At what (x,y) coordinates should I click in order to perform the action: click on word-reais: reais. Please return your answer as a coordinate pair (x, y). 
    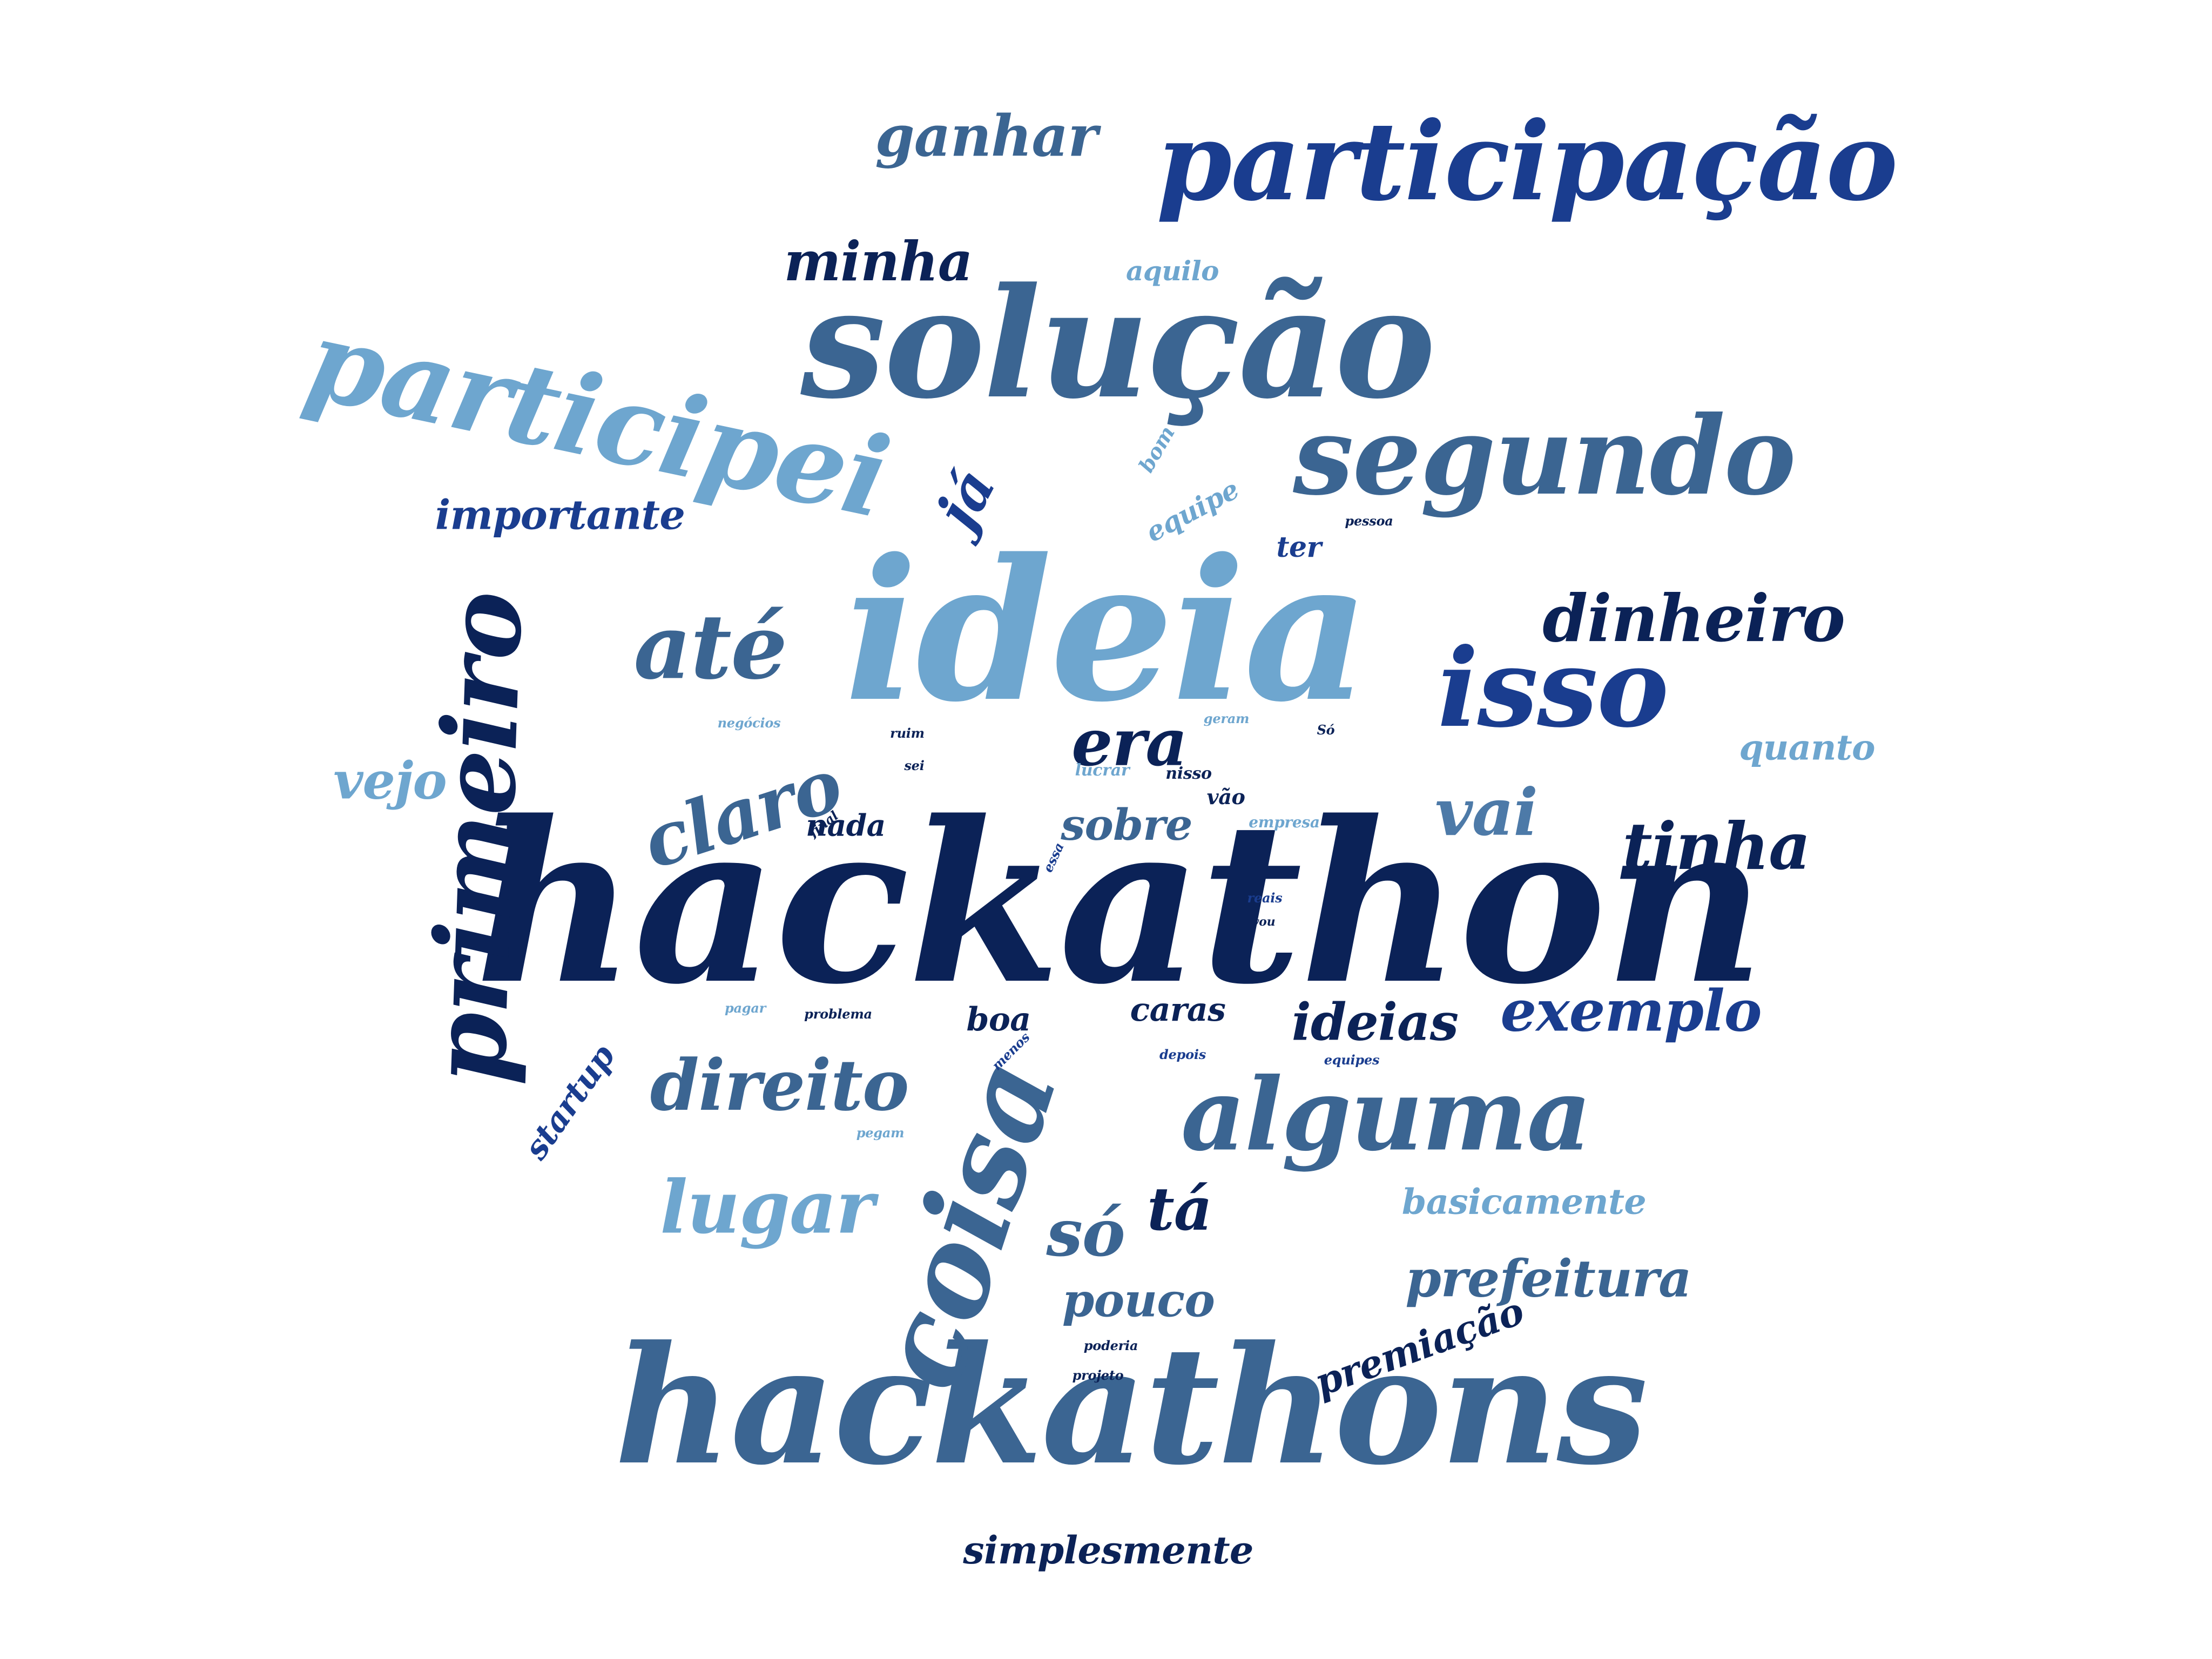
    Looking at the image, I should click on (1265, 898).